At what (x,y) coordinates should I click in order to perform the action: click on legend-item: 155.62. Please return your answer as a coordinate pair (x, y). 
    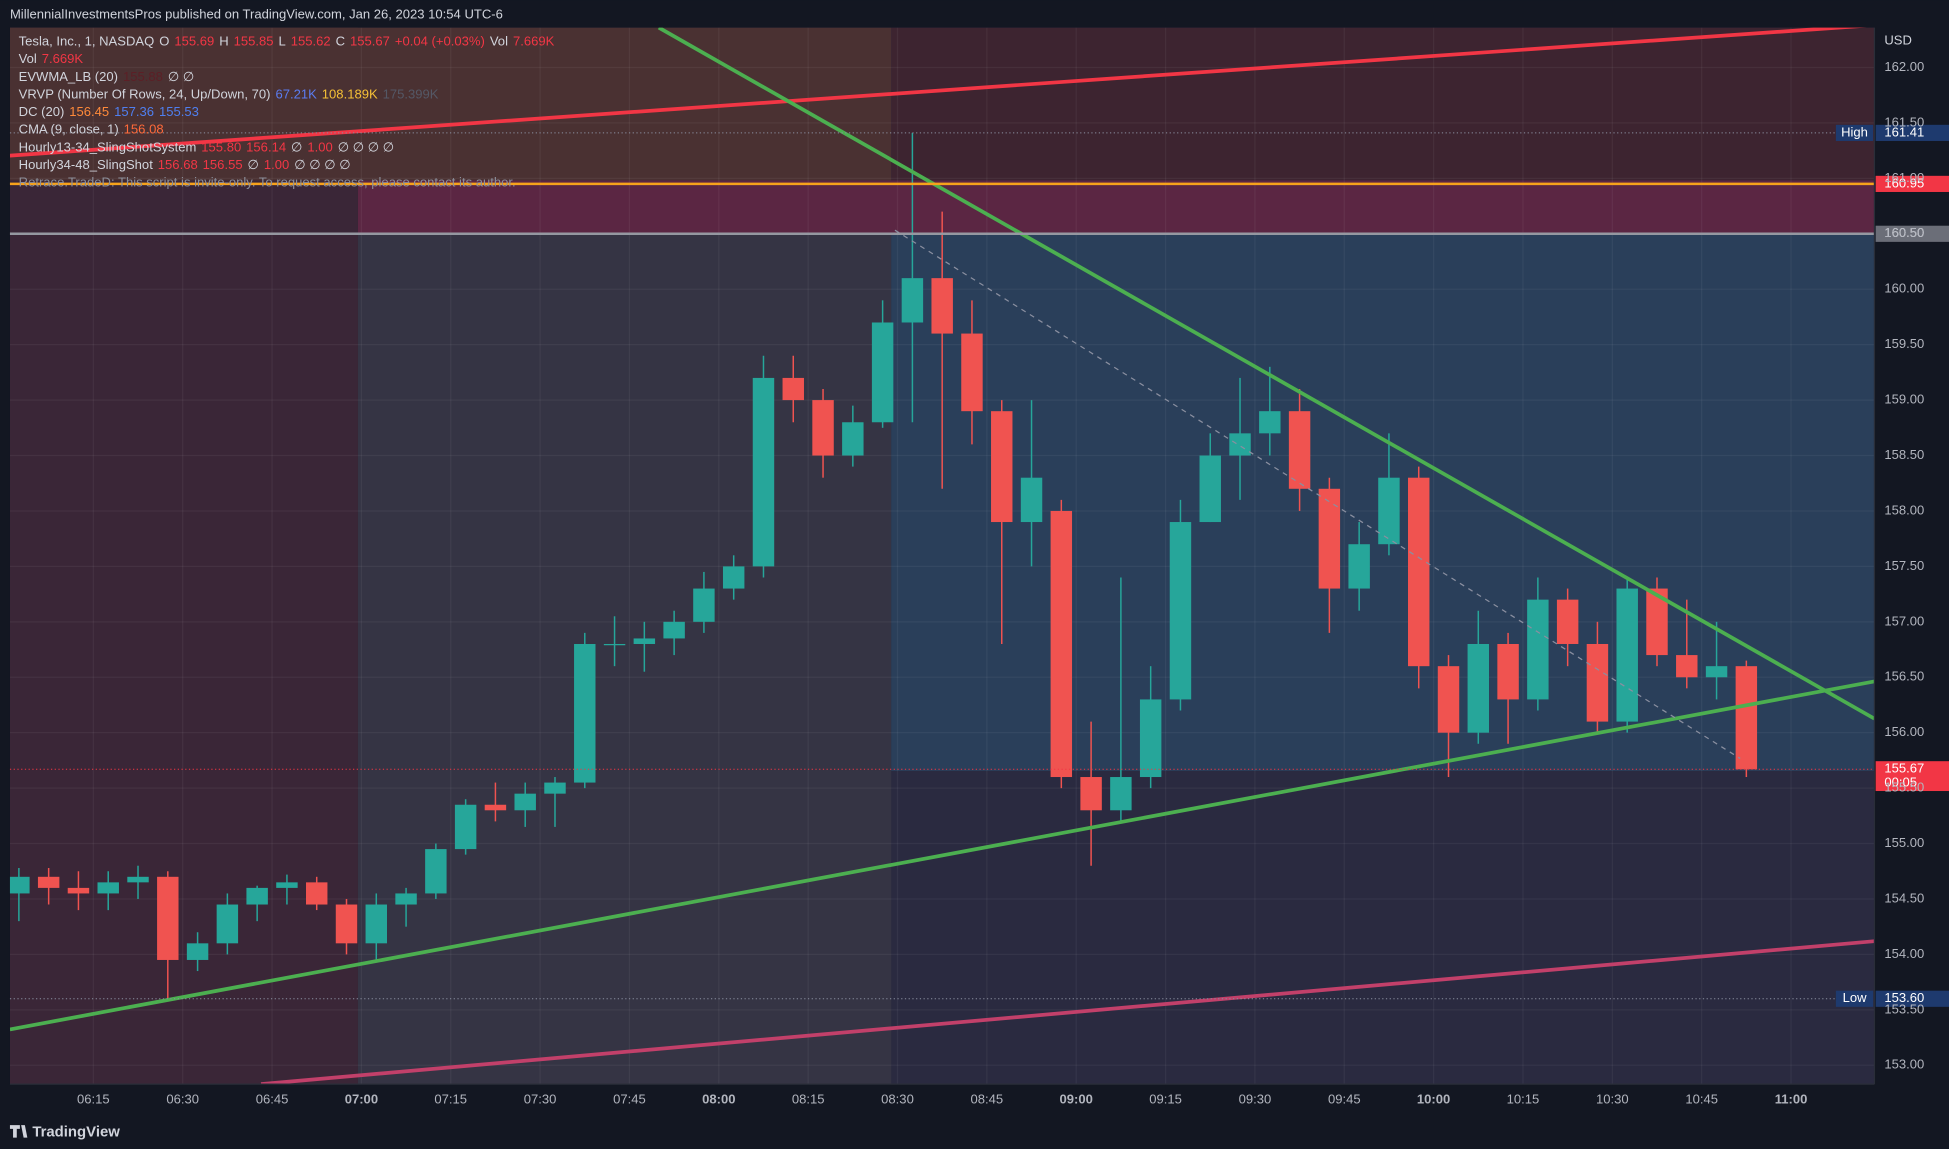
    Looking at the image, I should click on (311, 41).